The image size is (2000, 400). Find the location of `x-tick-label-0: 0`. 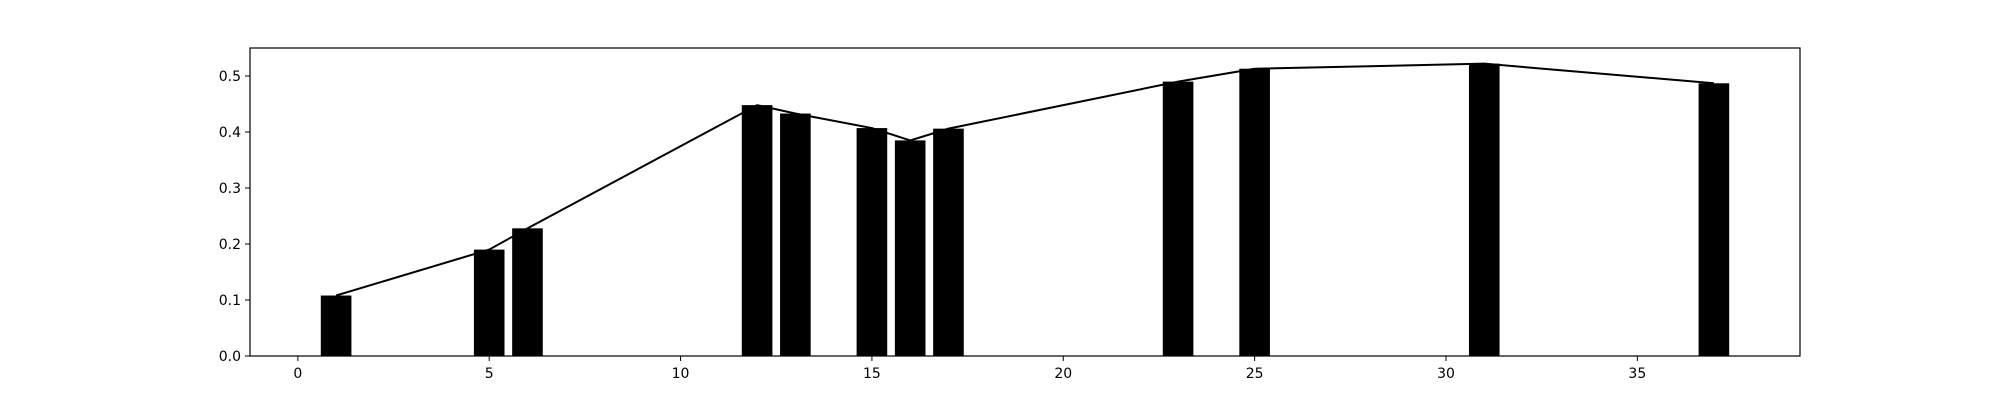

x-tick-label-0: 0 is located at coordinates (297, 374).